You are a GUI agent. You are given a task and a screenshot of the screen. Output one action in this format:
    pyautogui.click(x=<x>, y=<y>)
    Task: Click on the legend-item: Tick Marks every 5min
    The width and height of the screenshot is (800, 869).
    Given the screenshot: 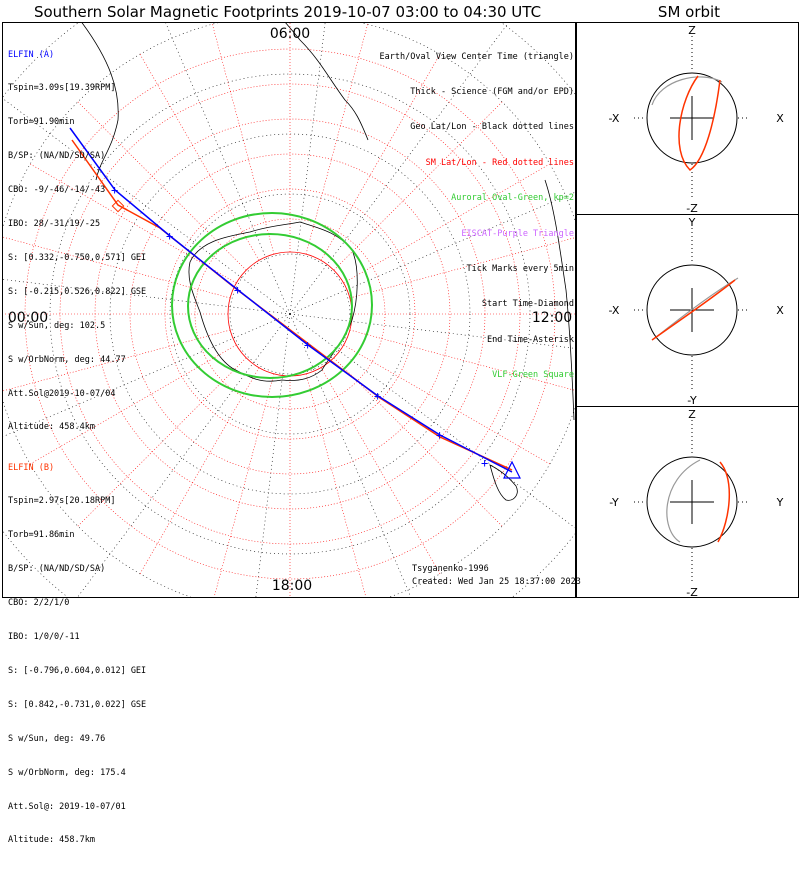 What is the action you would take?
    pyautogui.click(x=520, y=268)
    